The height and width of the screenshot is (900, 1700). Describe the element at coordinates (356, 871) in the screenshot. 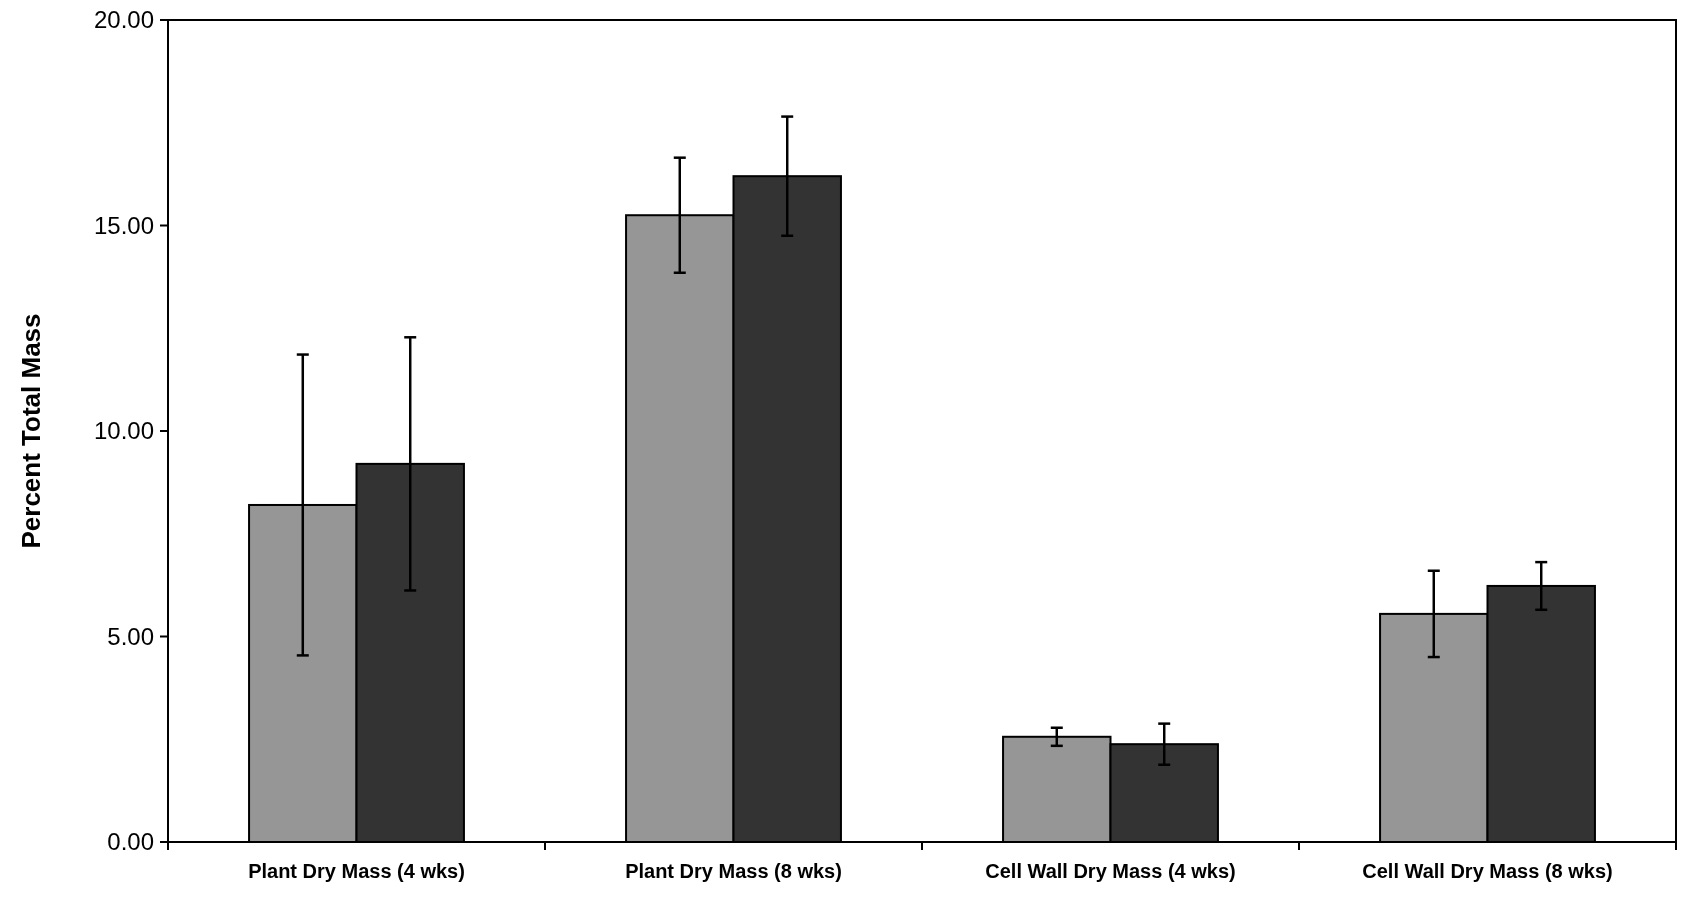

I see `x-tick-label: Plant Dry Mass (4 wks)` at that location.